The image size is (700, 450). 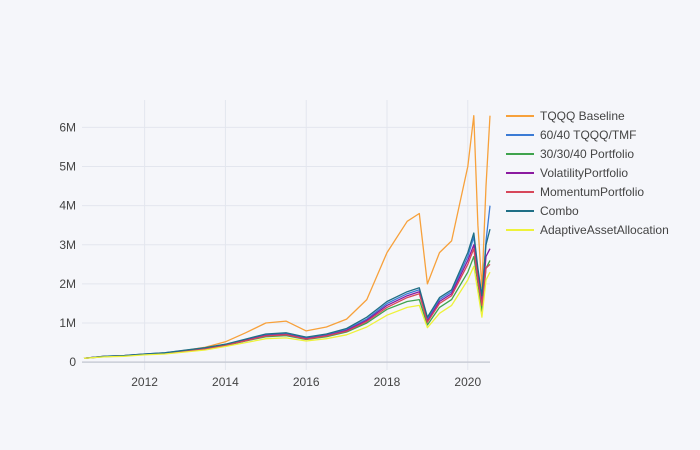 I want to click on legend-label: MomentumPortfolio, so click(x=592, y=192).